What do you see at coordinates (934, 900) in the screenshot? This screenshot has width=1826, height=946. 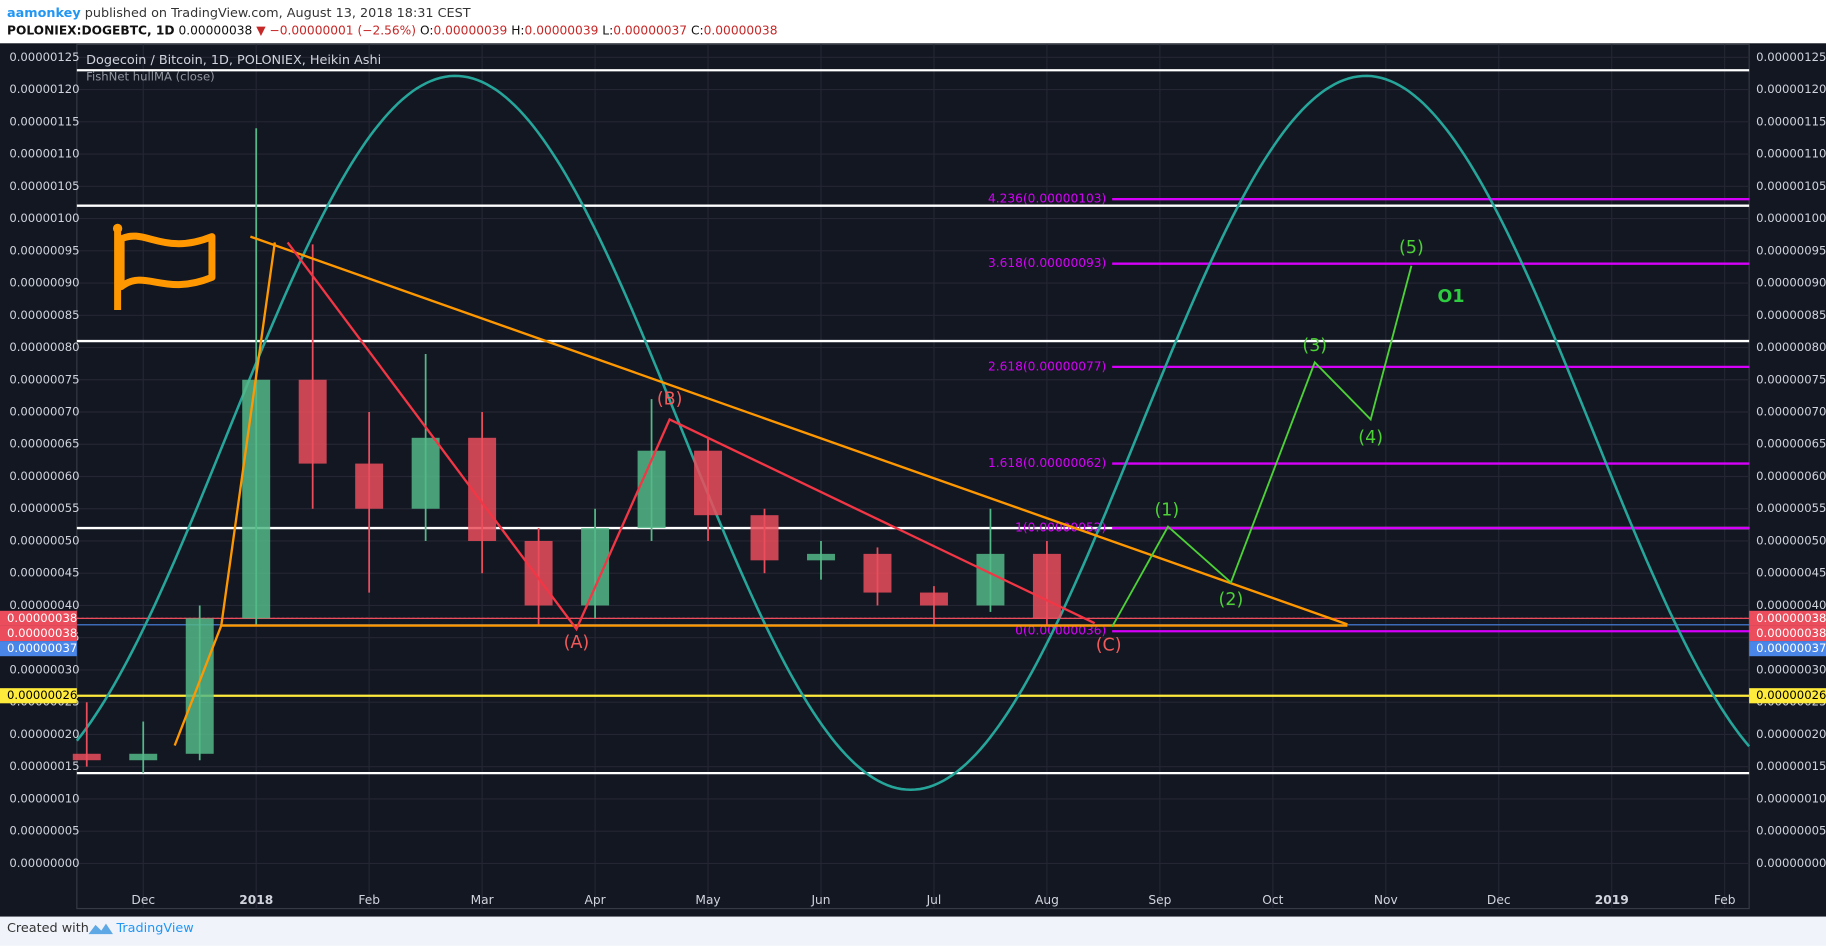 I see `x-tick-label: Jul` at bounding box center [934, 900].